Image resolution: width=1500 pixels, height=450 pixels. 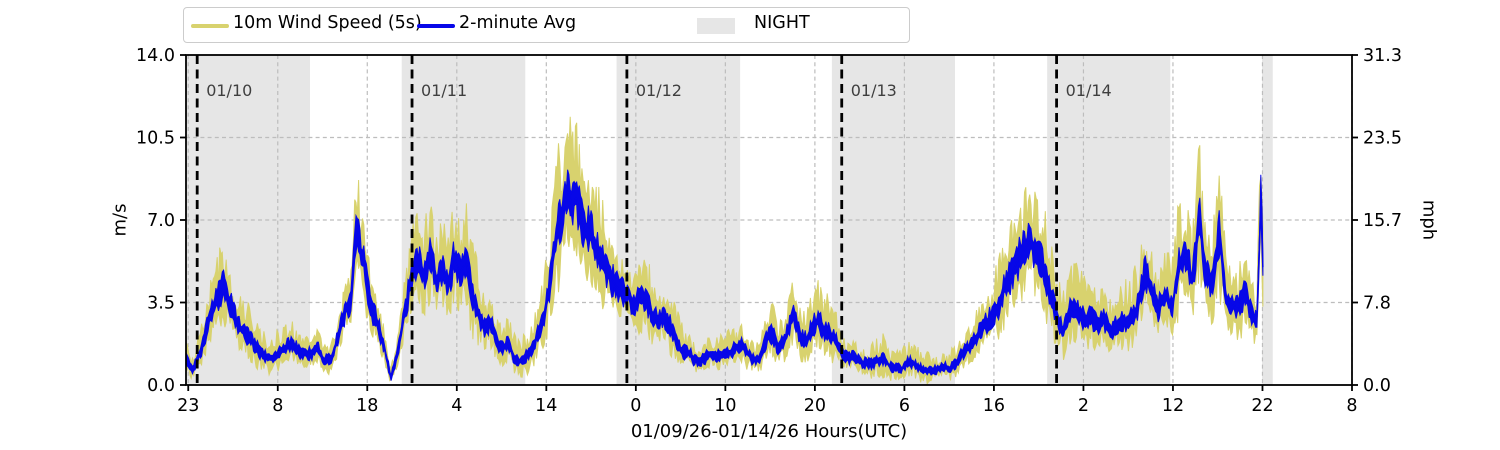 What do you see at coordinates (161, 221) in the screenshot?
I see `y-tick-label-left: 7.0` at bounding box center [161, 221].